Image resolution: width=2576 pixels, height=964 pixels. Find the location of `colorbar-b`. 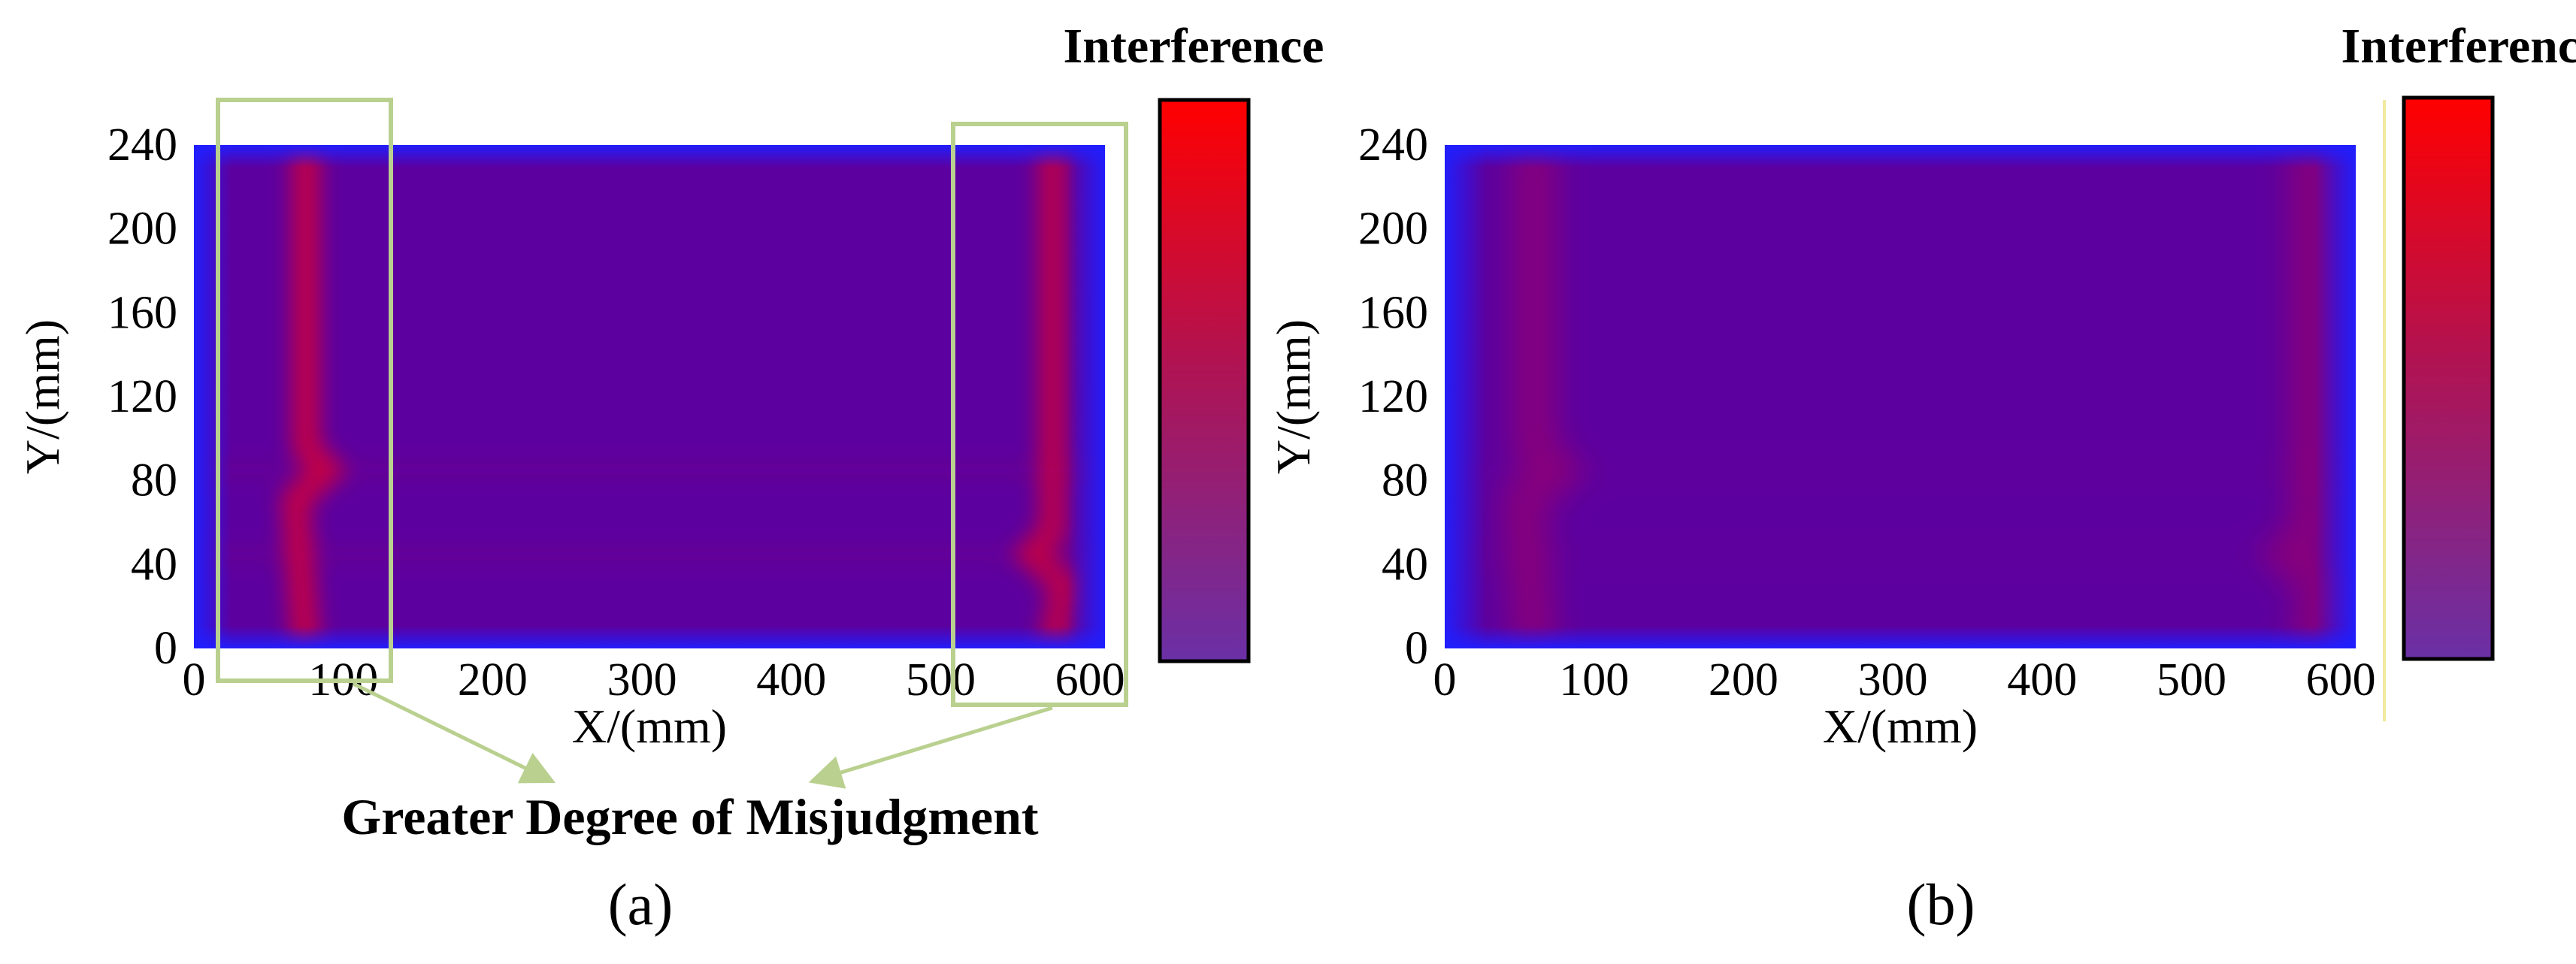

colorbar-b is located at coordinates (2448, 378).